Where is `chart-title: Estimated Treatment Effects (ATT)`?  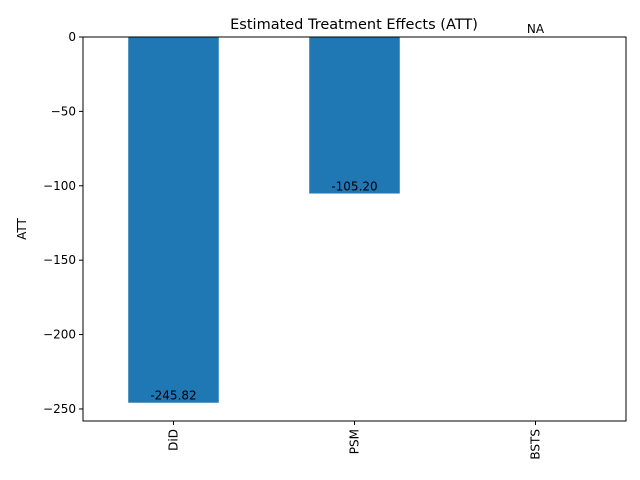
chart-title: Estimated Treatment Effects (ATT) is located at coordinates (354, 25).